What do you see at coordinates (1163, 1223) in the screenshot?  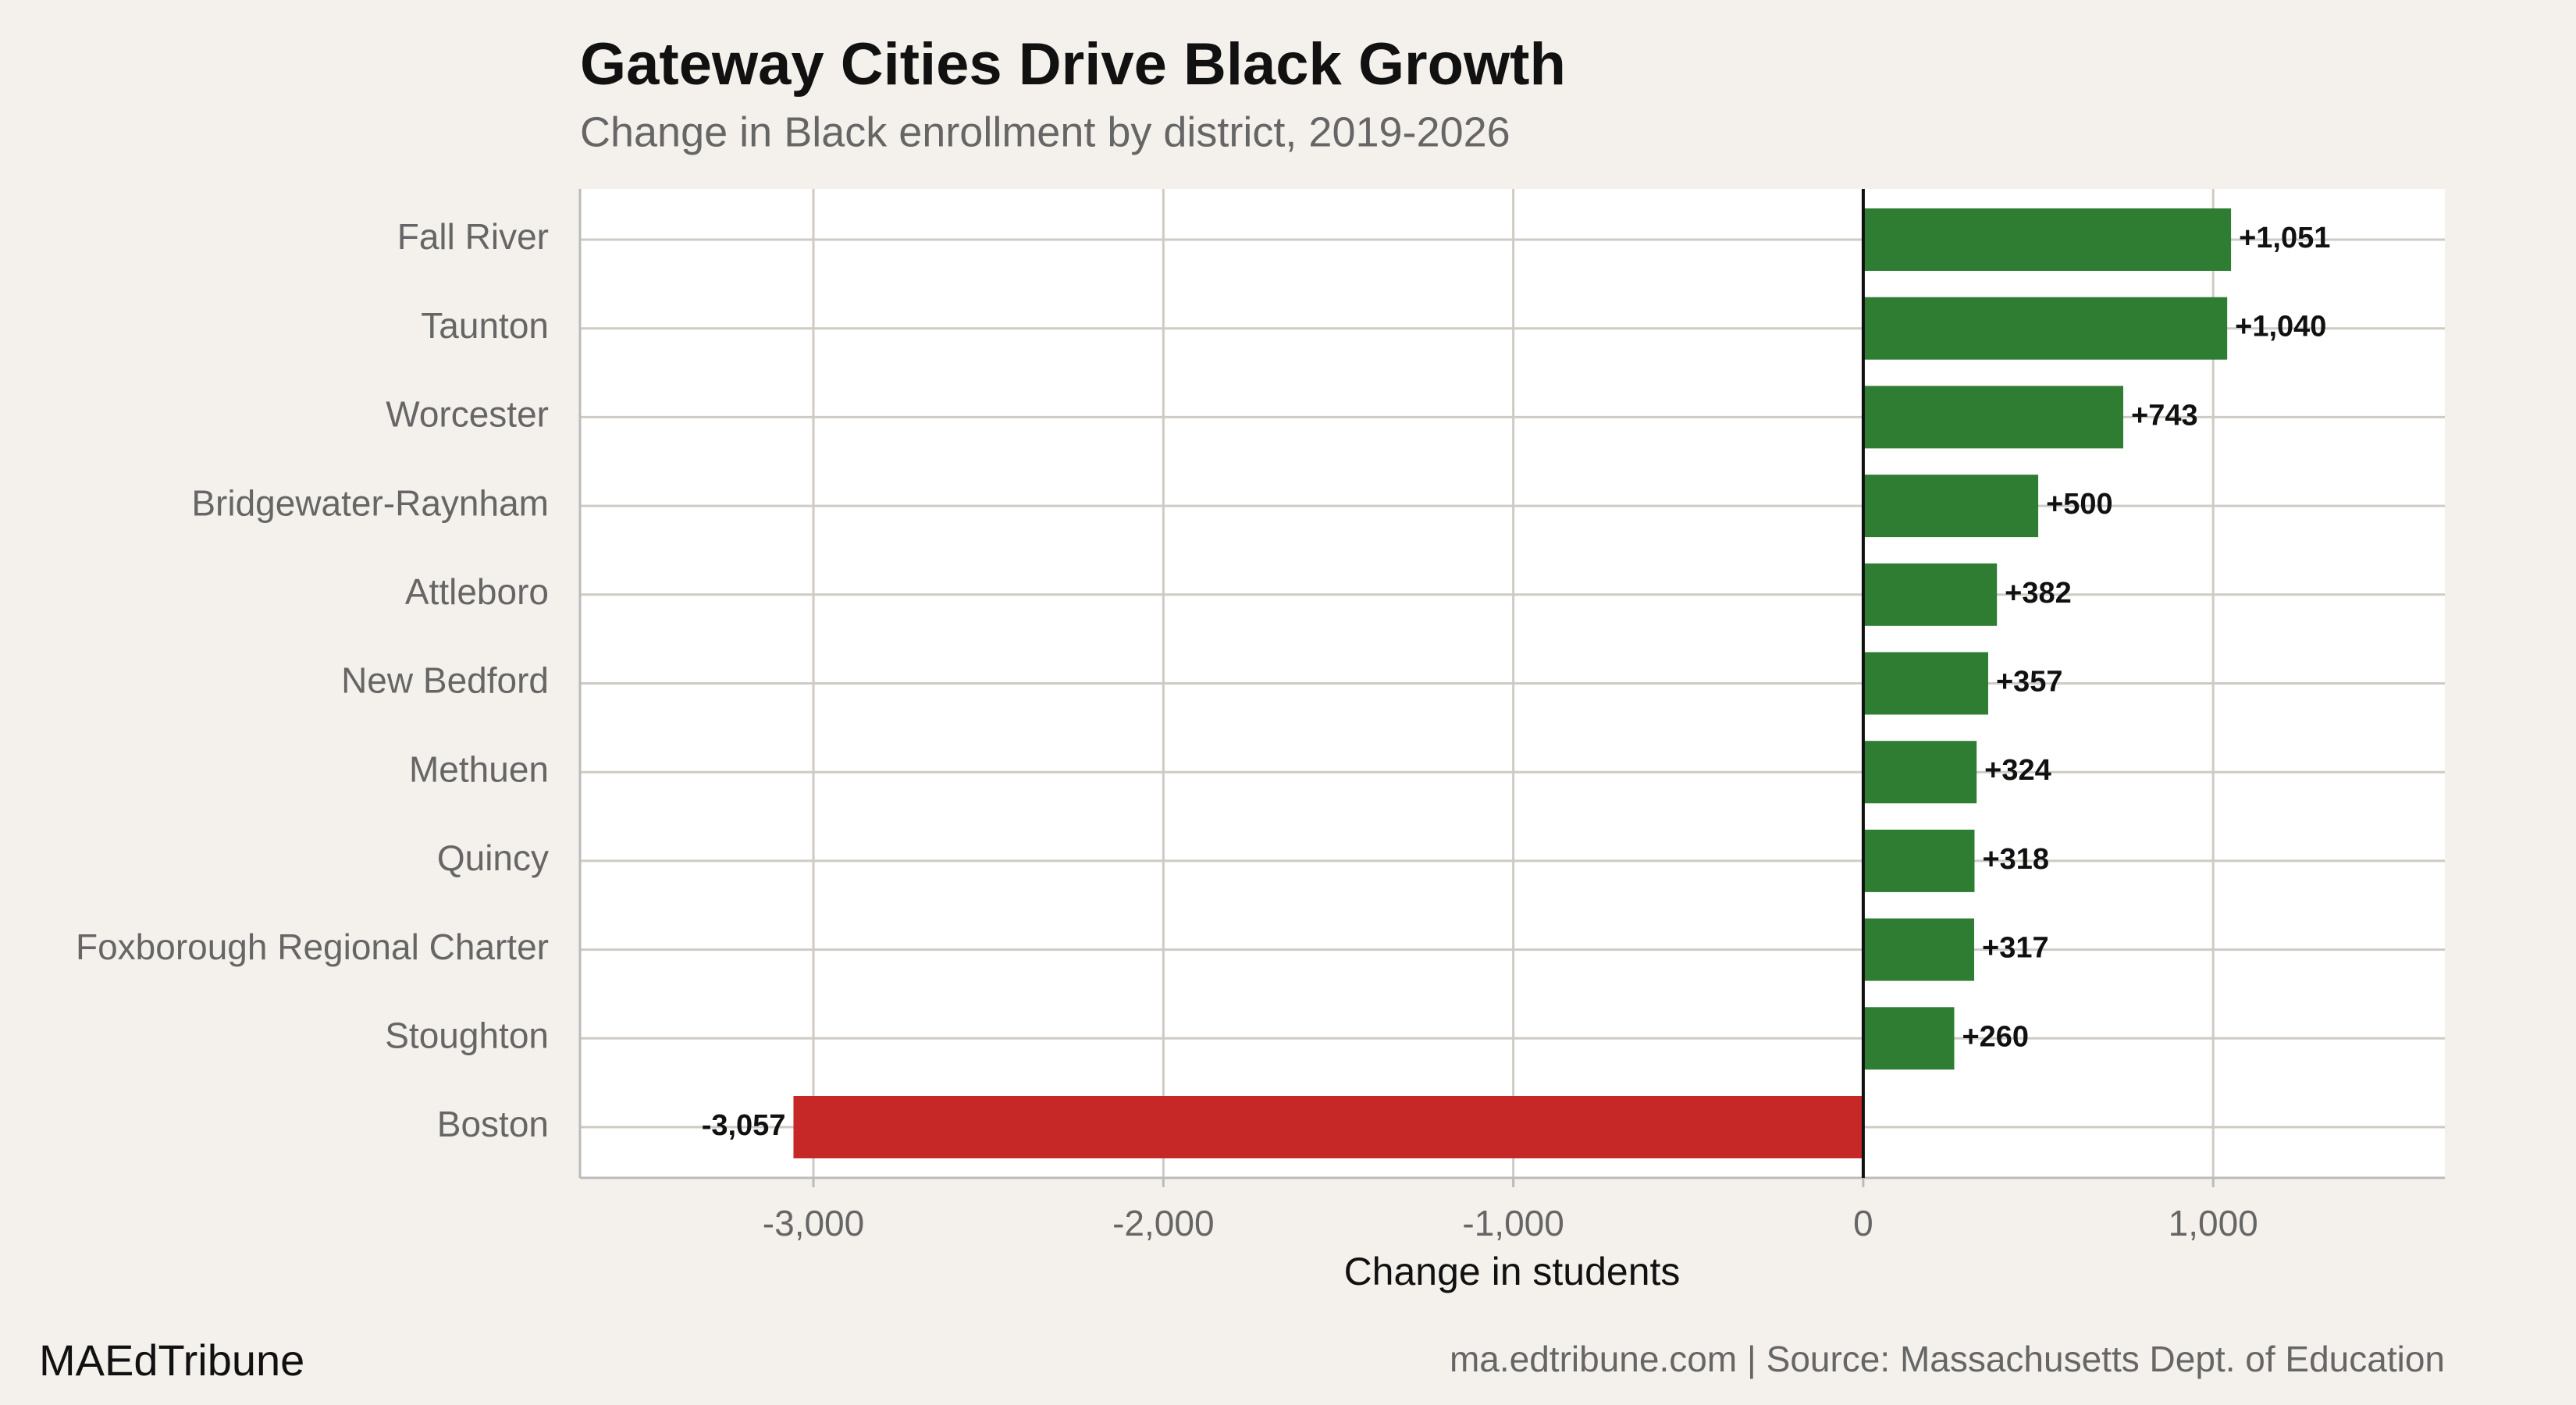 I see `x-tick-label: -2,000` at bounding box center [1163, 1223].